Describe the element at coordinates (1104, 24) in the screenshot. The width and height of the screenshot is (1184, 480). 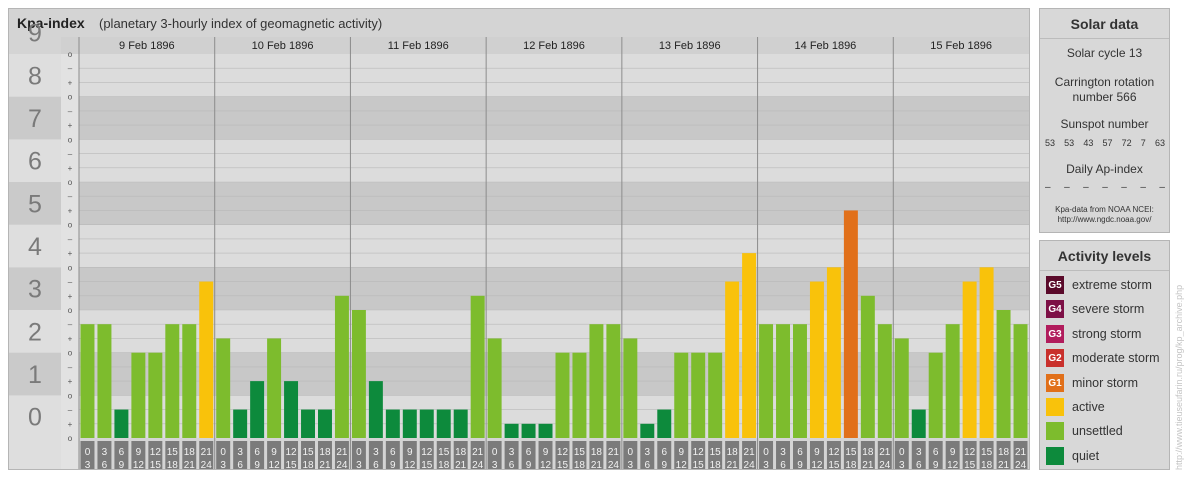
I see `solar-data-title: Solar data` at that location.